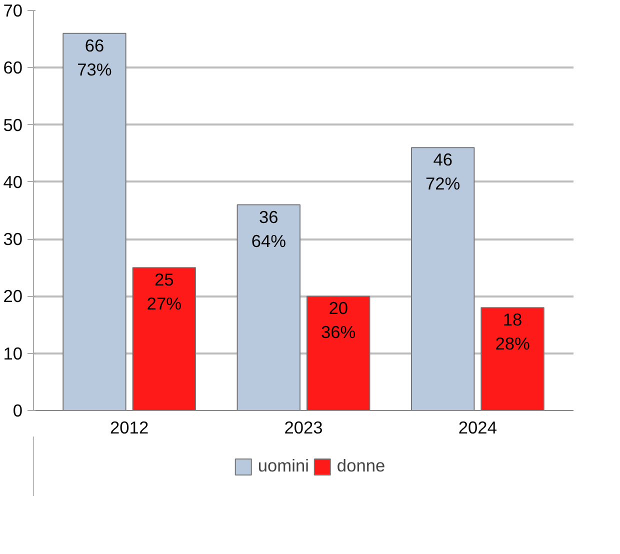 The width and height of the screenshot is (620, 554). What do you see at coordinates (512, 332) in the screenshot?
I see `data-label: 18 28%` at bounding box center [512, 332].